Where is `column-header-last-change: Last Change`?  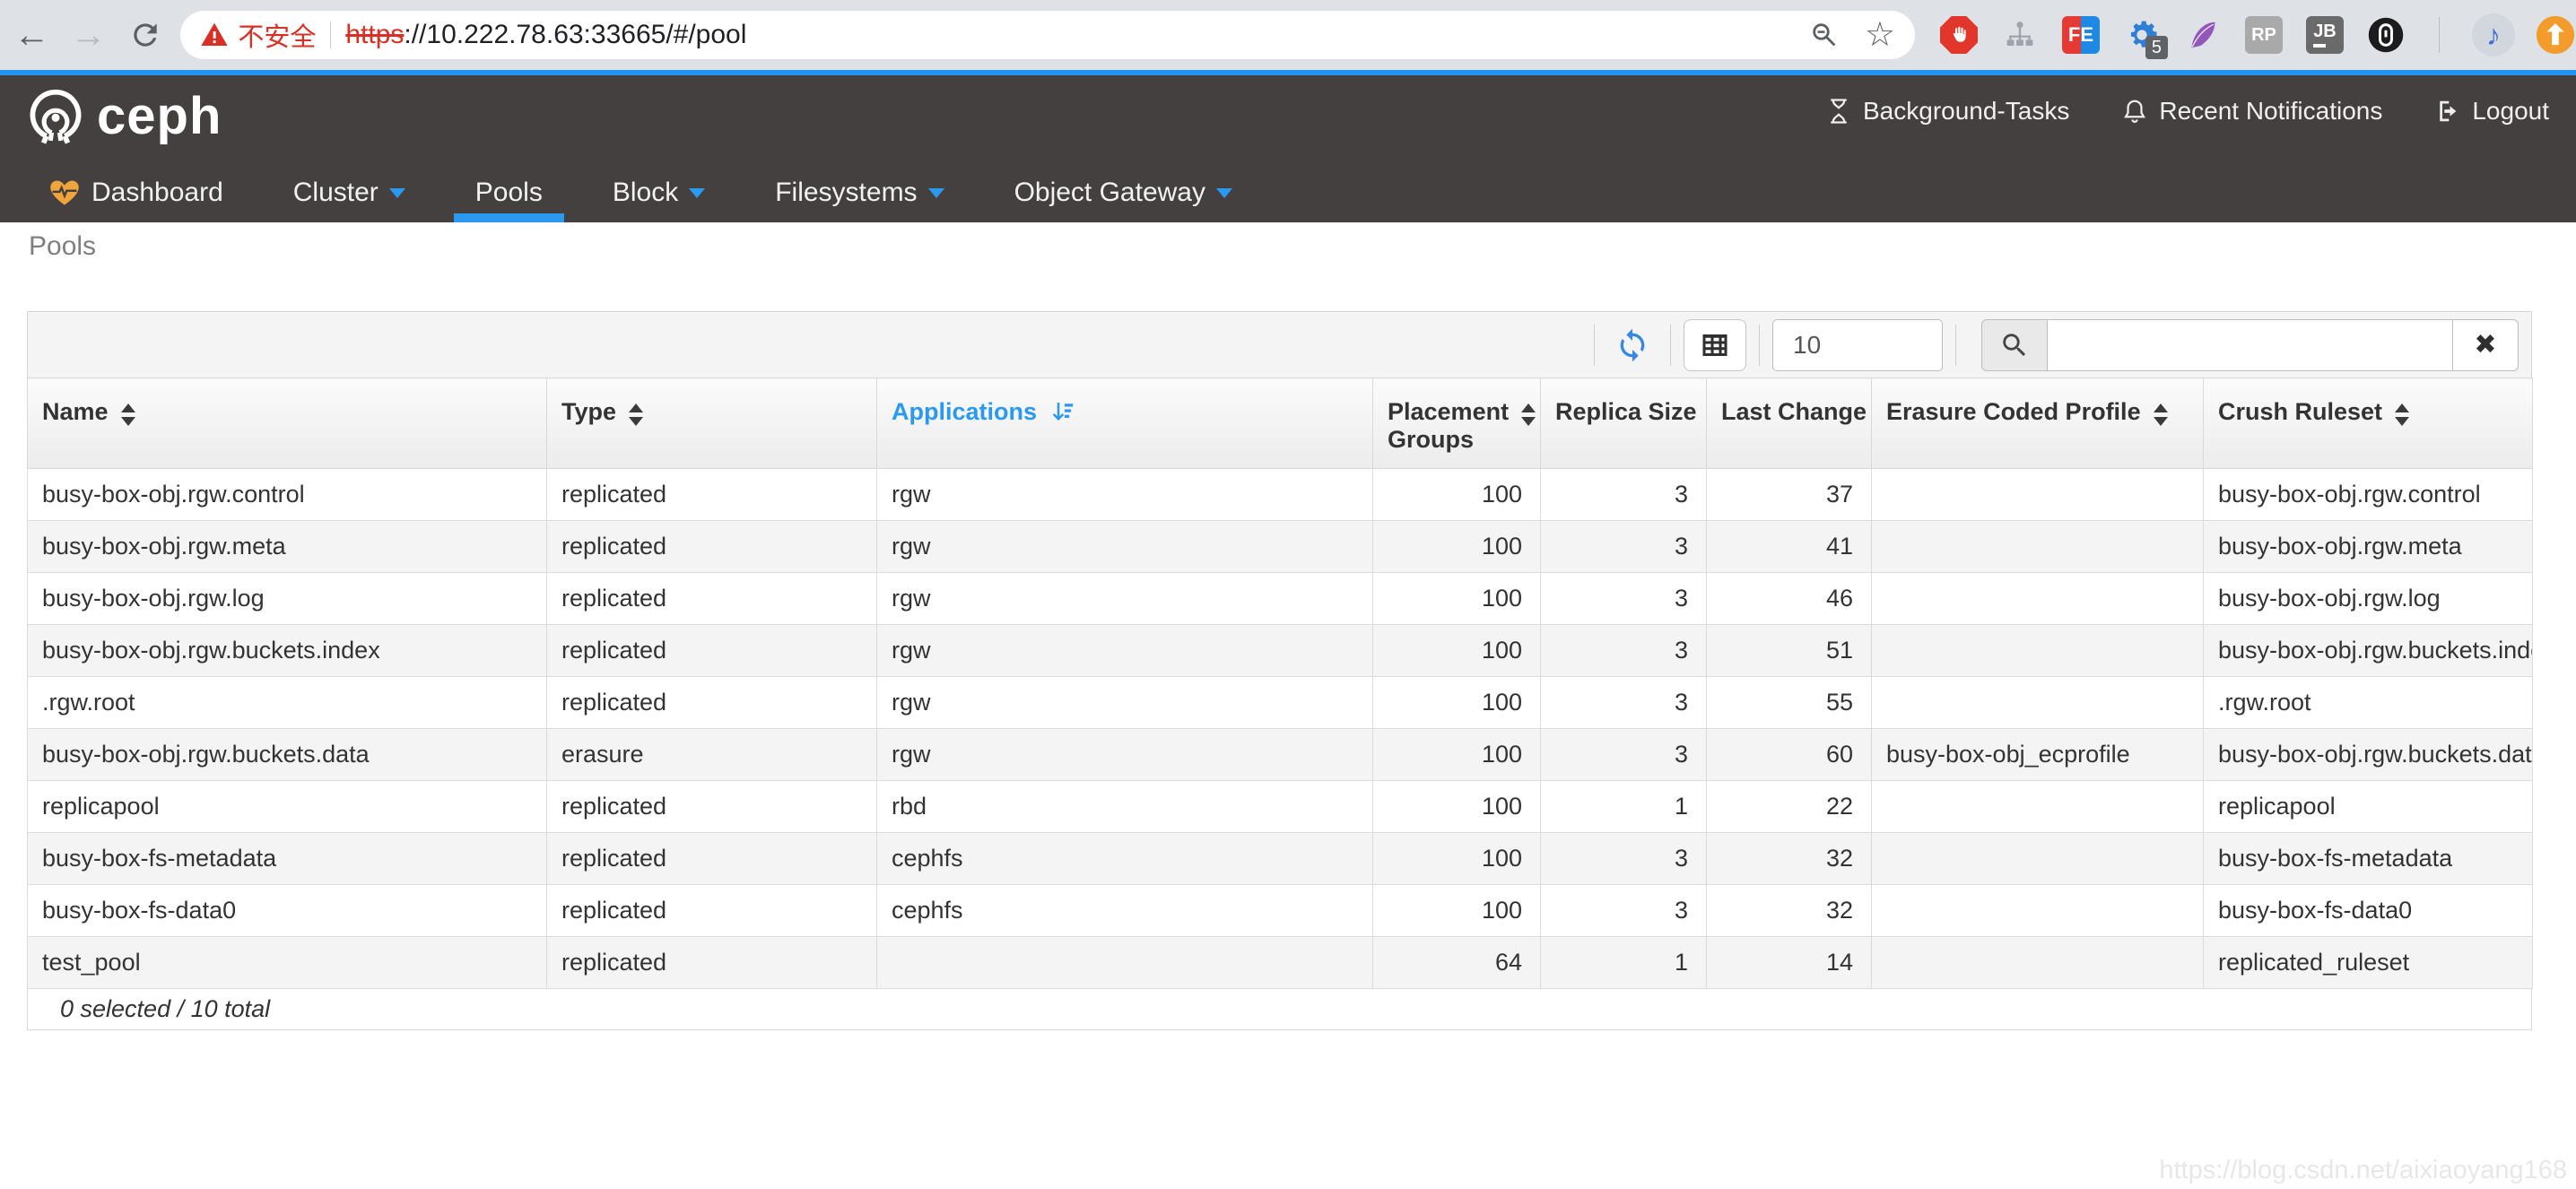
column-header-last-change: Last Change is located at coordinates (1789, 423).